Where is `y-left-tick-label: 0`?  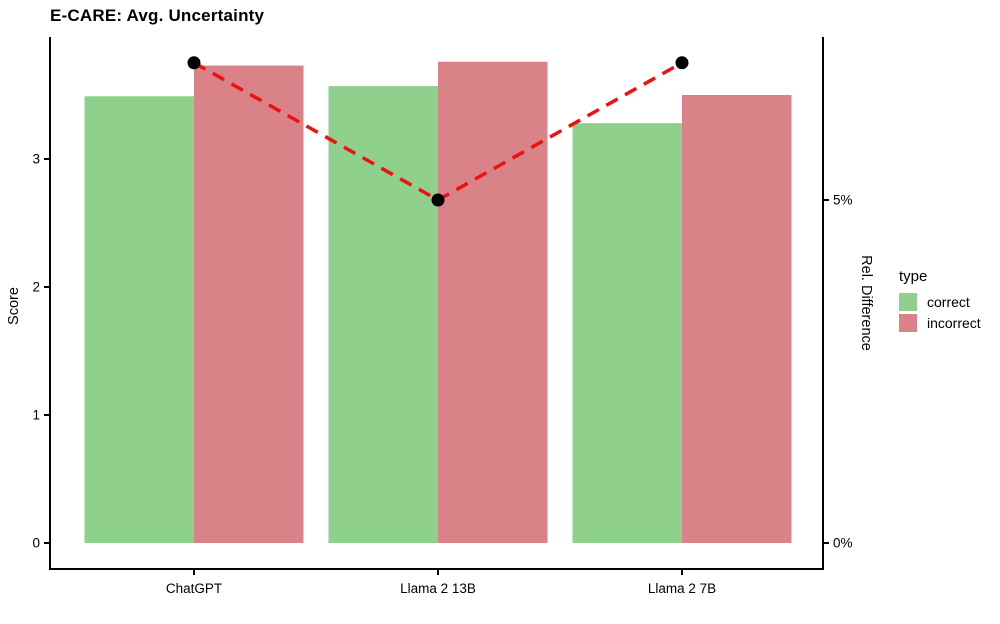 y-left-tick-label: 0 is located at coordinates (36, 543).